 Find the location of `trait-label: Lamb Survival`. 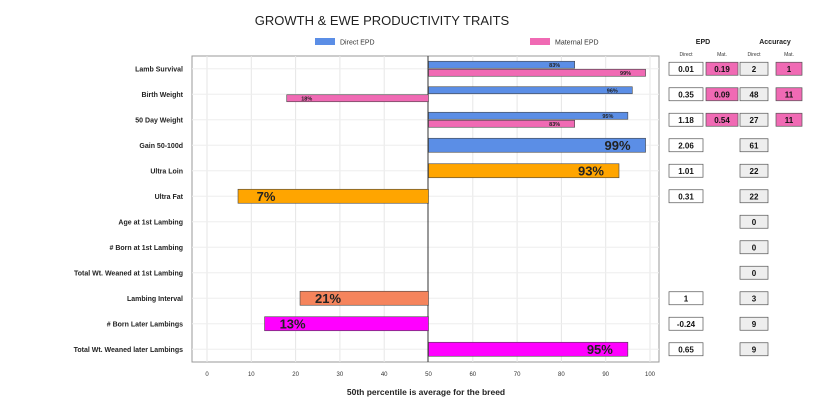

trait-label: Lamb Survival is located at coordinates (159, 69).